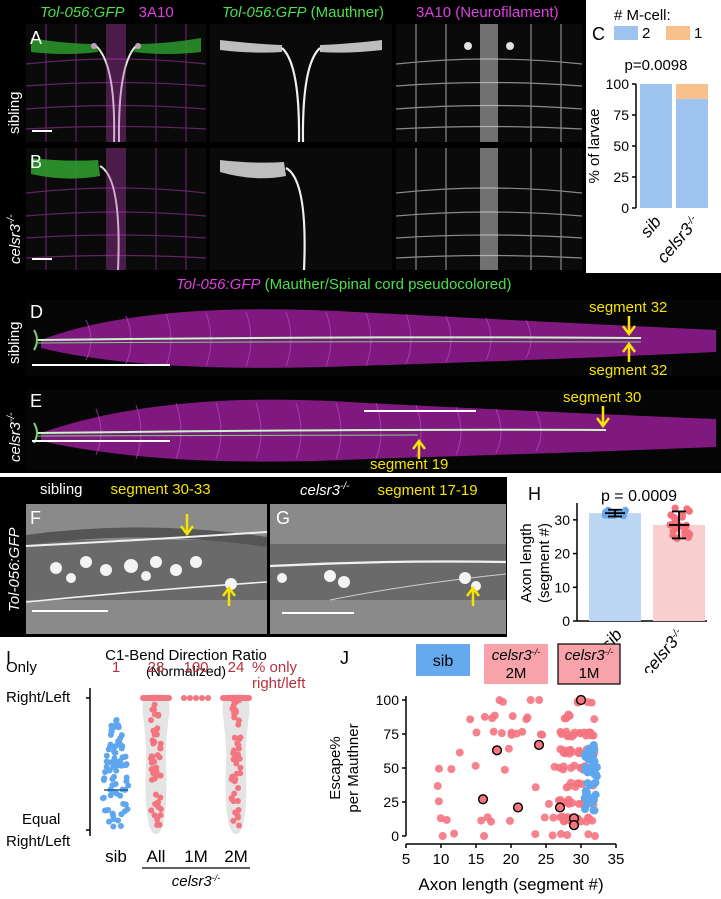 The height and width of the screenshot is (899, 721). What do you see at coordinates (301, 83) in the screenshot?
I see `panel-a-mauthner-image` at bounding box center [301, 83].